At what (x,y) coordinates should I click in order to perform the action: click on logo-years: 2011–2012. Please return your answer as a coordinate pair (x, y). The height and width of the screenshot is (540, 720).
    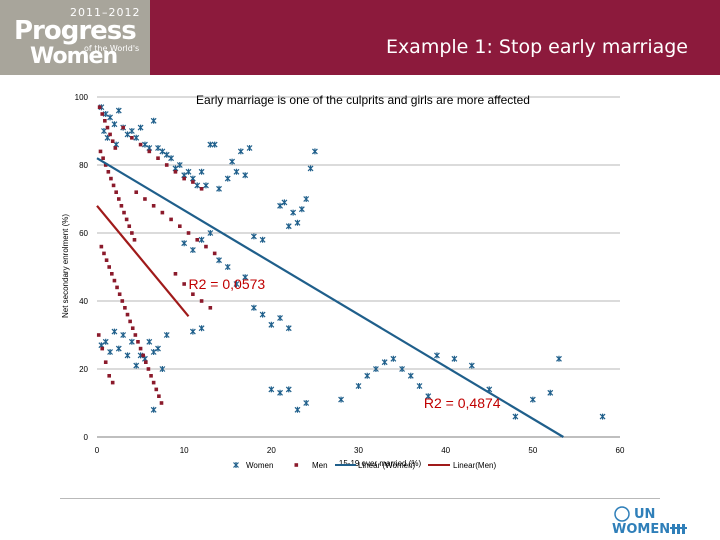
    Looking at the image, I should click on (105, 12).